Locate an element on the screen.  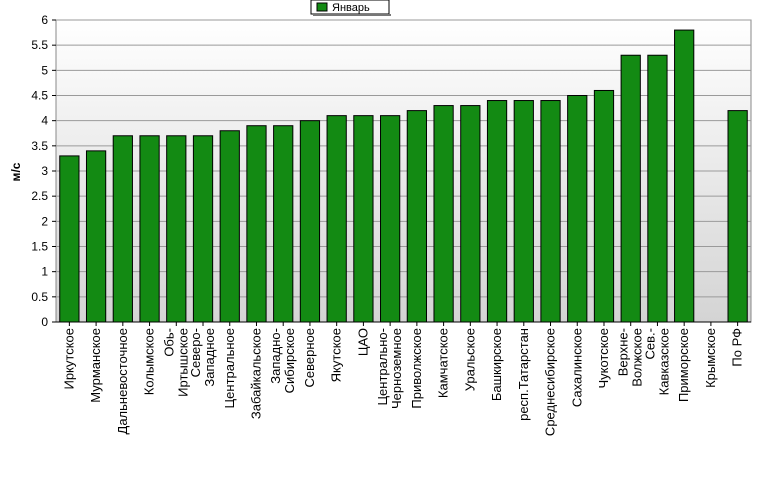
y-tick-label: 1.5 is located at coordinates (39, 247).